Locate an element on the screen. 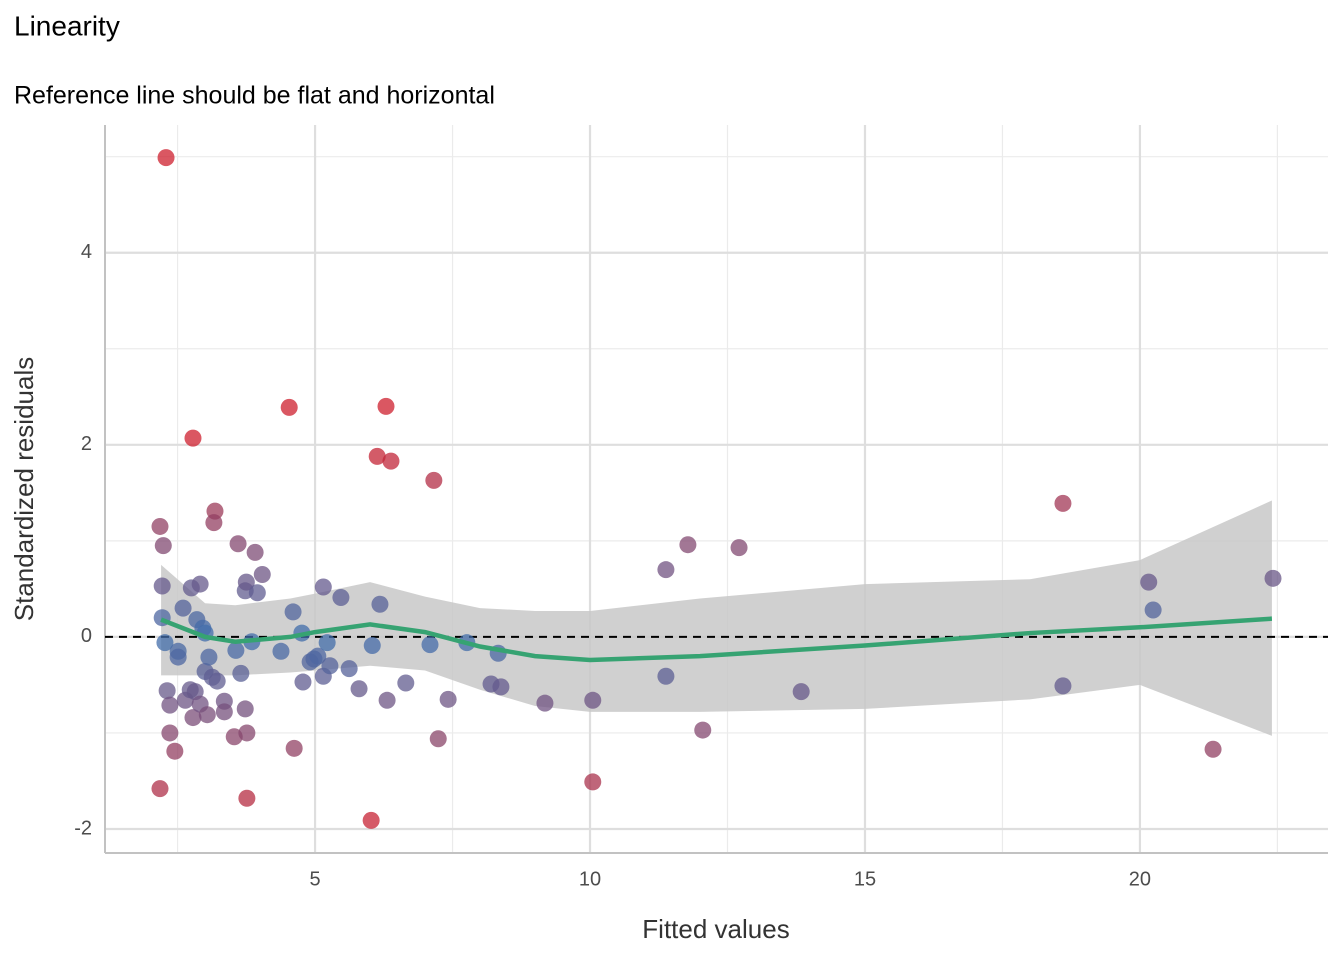 This screenshot has height=960, width=1344. y-tick-label: 0 is located at coordinates (86, 636).